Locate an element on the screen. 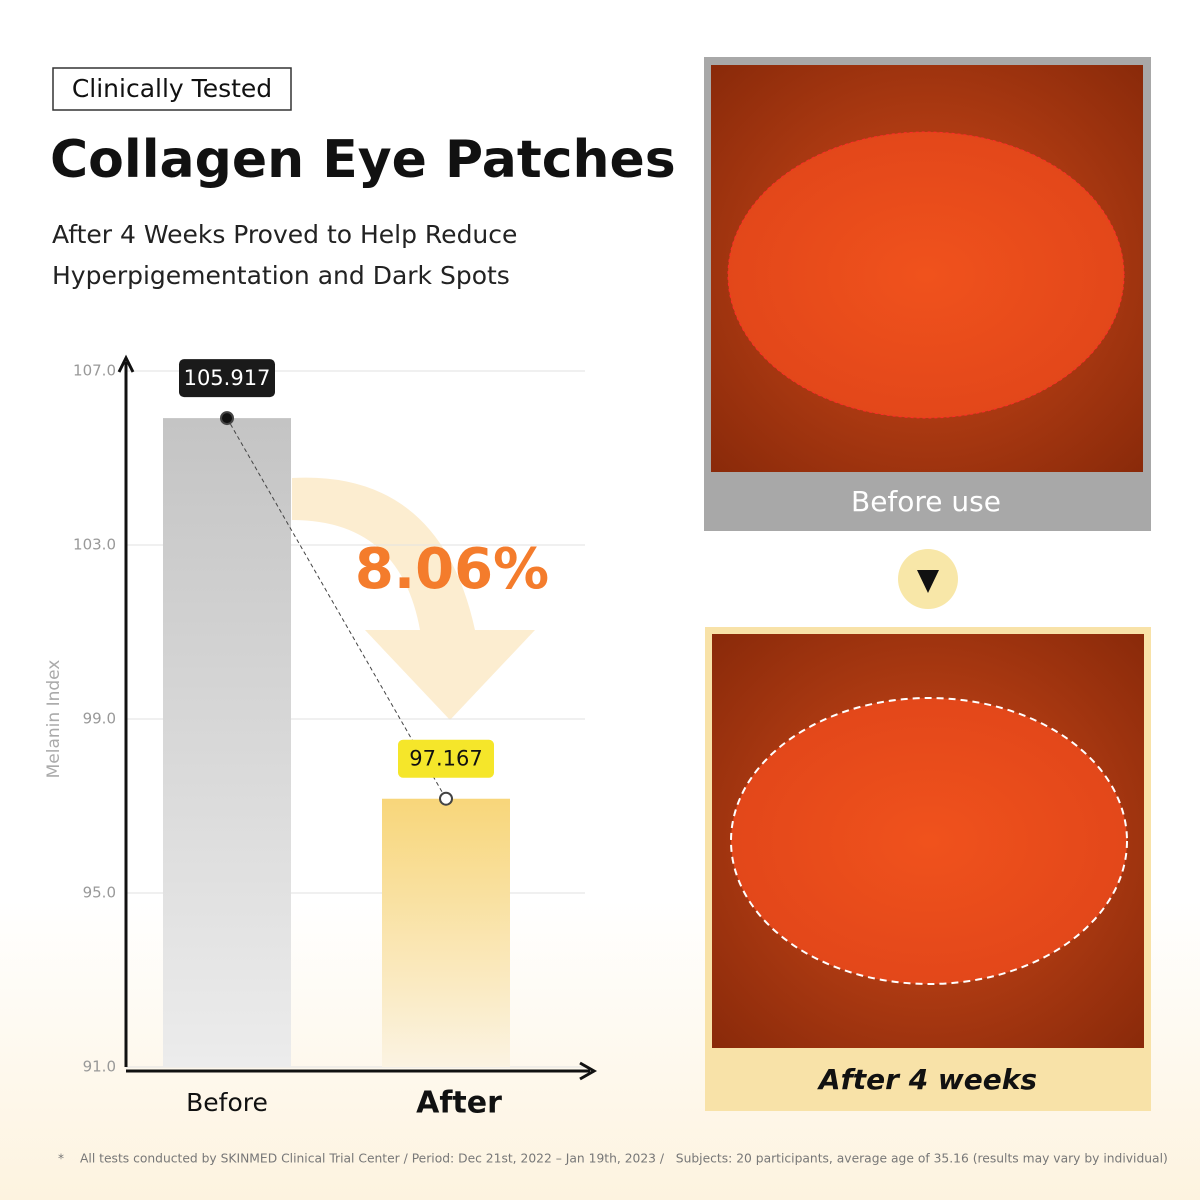 The image size is (1200, 1204). subtitle: Hyperpigementation and Dark Spots is located at coordinates (281, 275).